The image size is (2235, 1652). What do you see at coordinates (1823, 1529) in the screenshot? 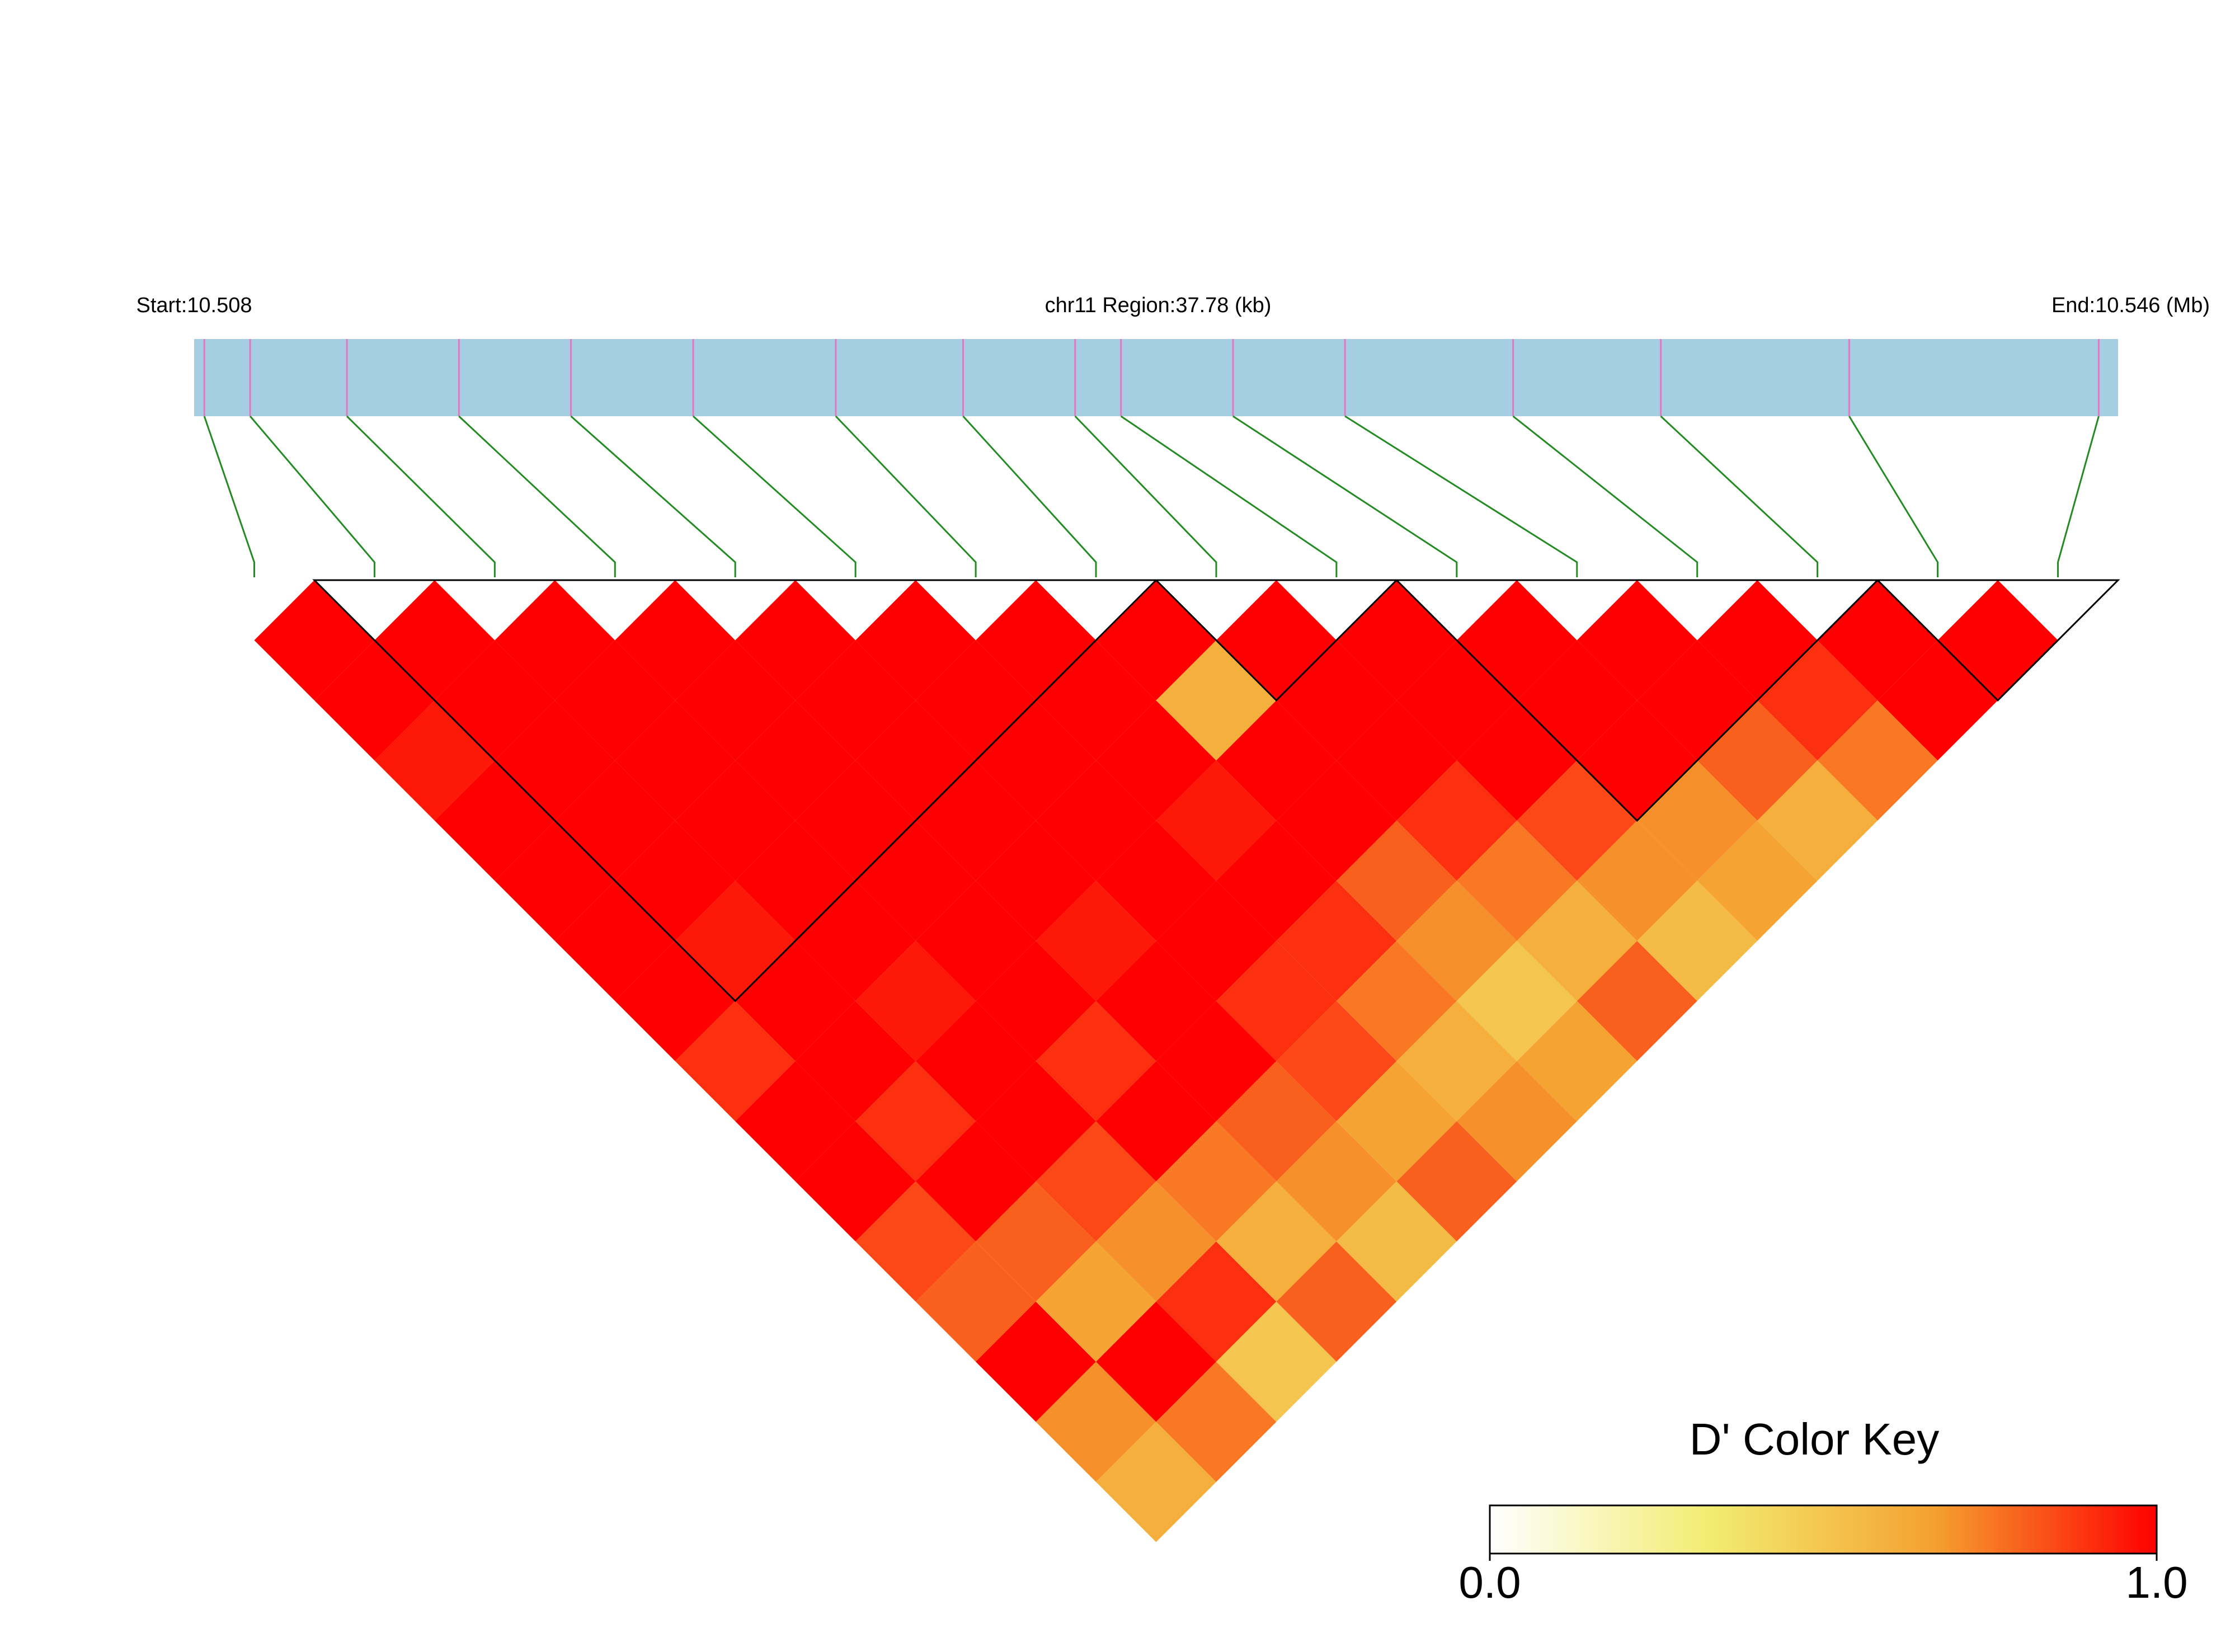
I see `color-key` at bounding box center [1823, 1529].